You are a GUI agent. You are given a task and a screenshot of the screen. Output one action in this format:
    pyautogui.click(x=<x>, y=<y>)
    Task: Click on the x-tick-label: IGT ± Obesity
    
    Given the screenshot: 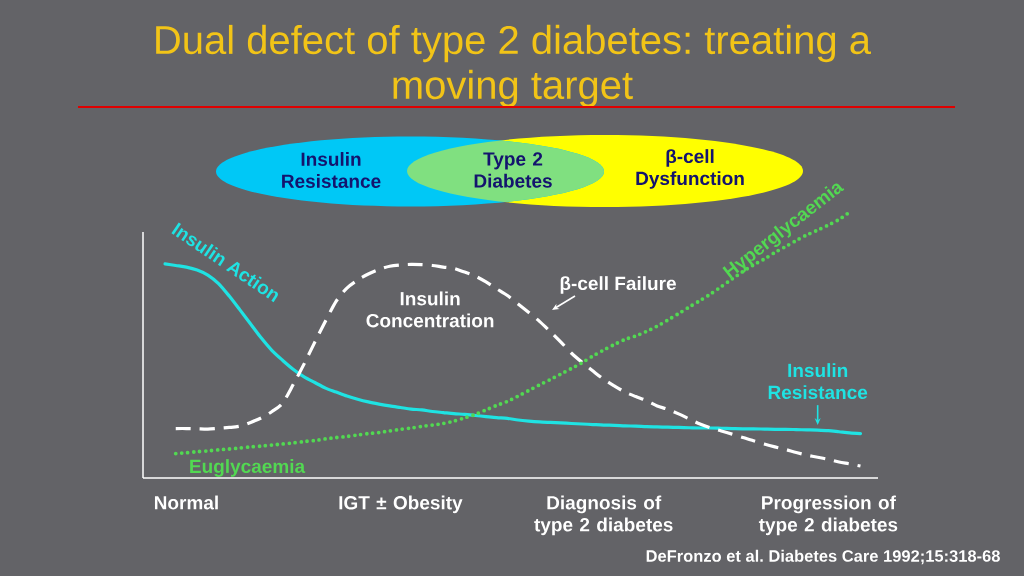 What is the action you would take?
    pyautogui.click(x=401, y=504)
    